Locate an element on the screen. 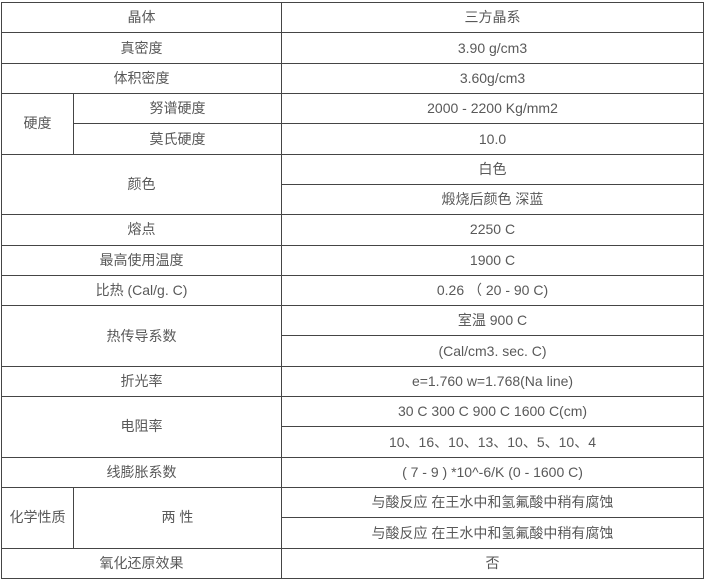 The width and height of the screenshot is (705, 583). table-row: 真密度 3.90 g/cm3 is located at coordinates (352, 48).